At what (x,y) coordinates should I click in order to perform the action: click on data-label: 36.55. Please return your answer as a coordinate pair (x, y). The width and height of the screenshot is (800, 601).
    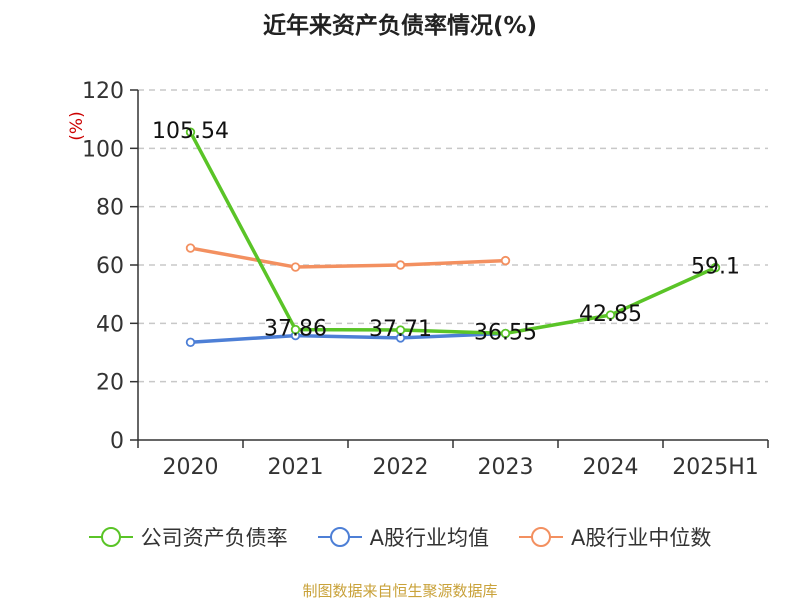
    Looking at the image, I should click on (505, 332).